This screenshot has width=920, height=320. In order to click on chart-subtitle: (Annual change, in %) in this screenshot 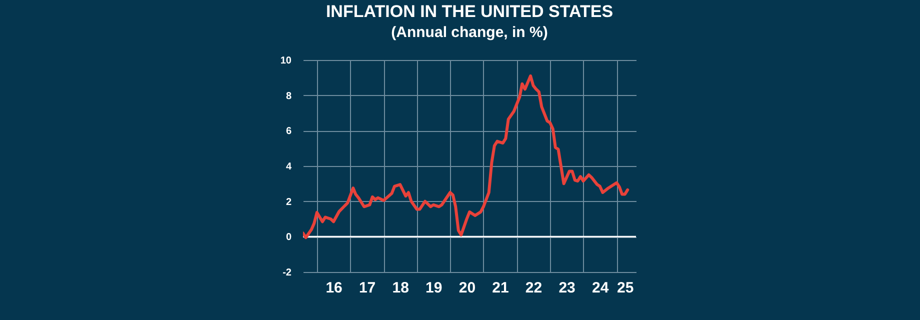, I will do `click(469, 32)`.